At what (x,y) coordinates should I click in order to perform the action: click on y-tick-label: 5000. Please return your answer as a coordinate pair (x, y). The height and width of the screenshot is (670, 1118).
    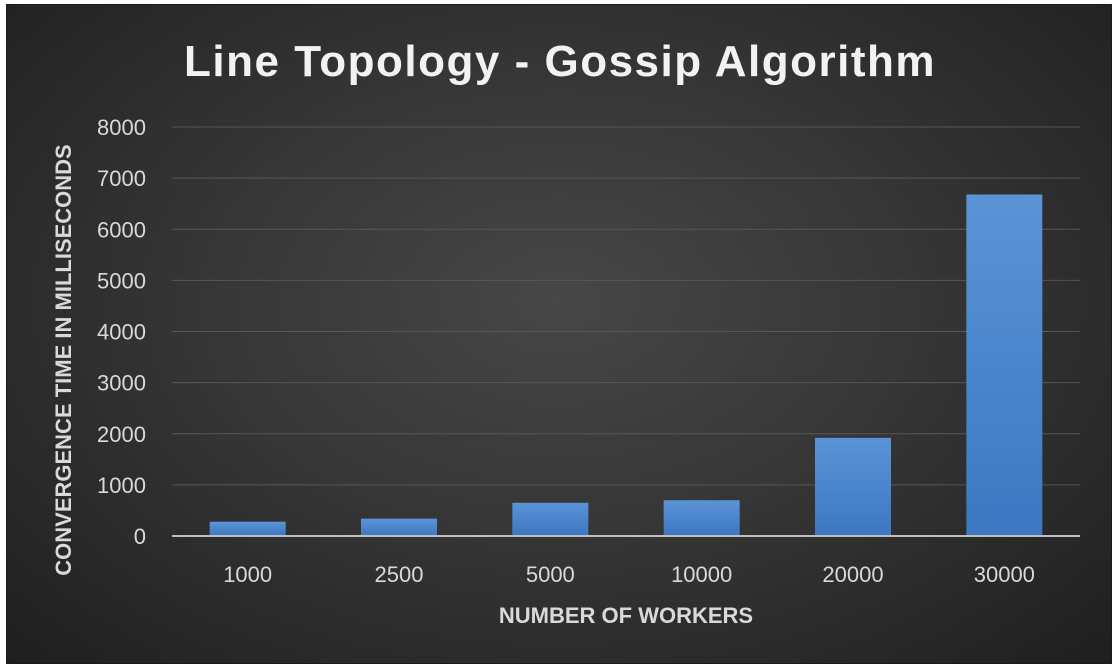
    Looking at the image, I should click on (121, 280).